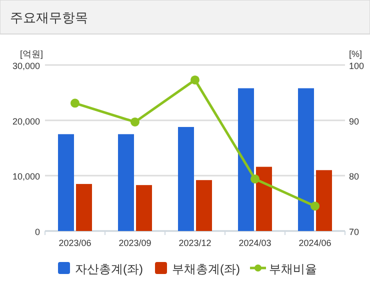 The image size is (370, 285). What do you see at coordinates (32, 54) in the screenshot?
I see `y-axis-title: [억원]` at bounding box center [32, 54].